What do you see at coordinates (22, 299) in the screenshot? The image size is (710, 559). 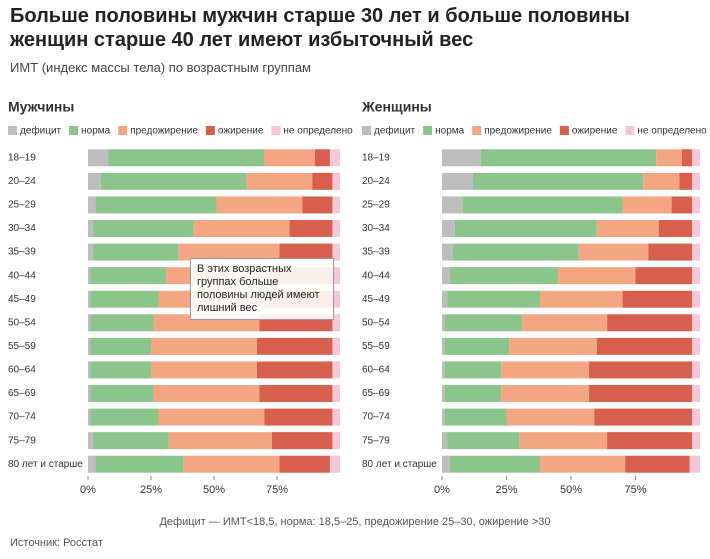 I see `y-tick-label: 45–49` at bounding box center [22, 299].